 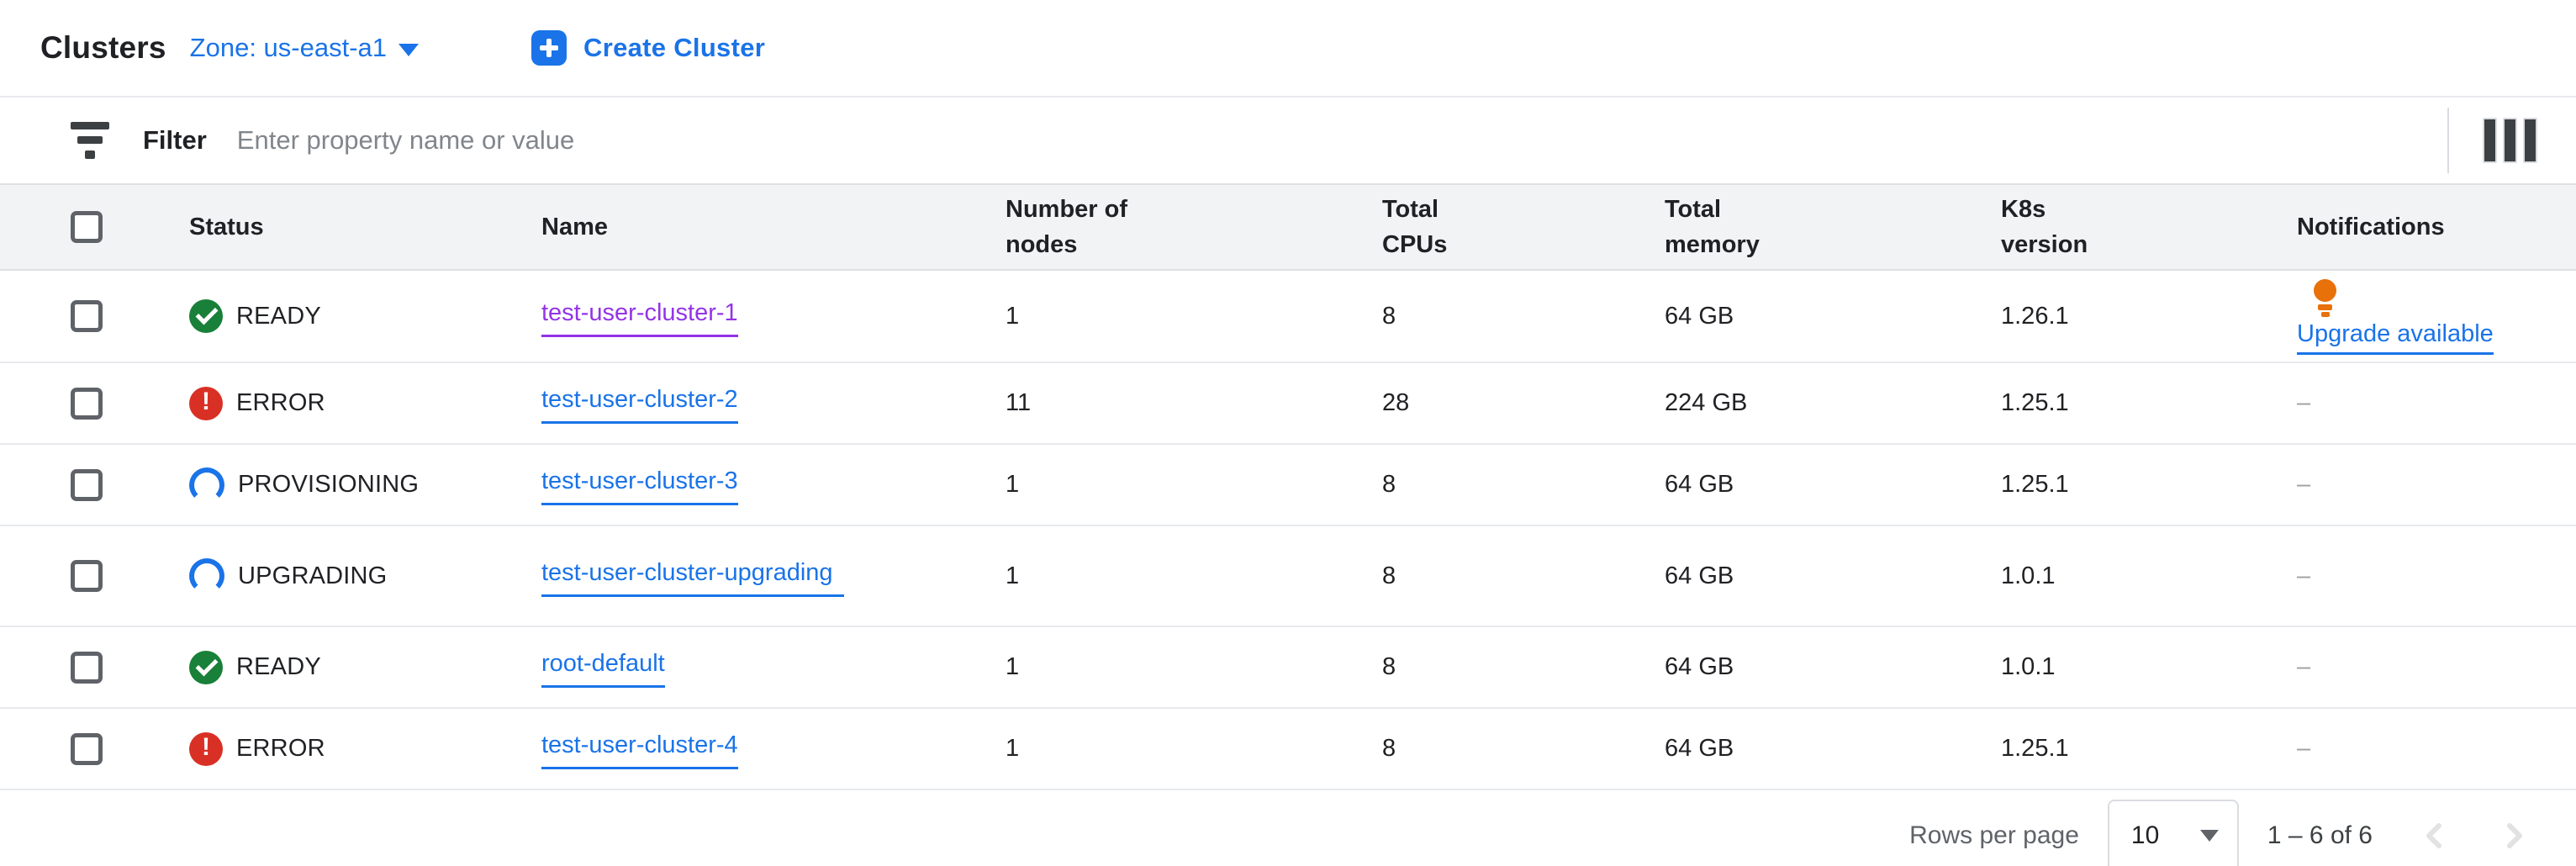 I want to click on page-title: Clusters, so click(x=103, y=47).